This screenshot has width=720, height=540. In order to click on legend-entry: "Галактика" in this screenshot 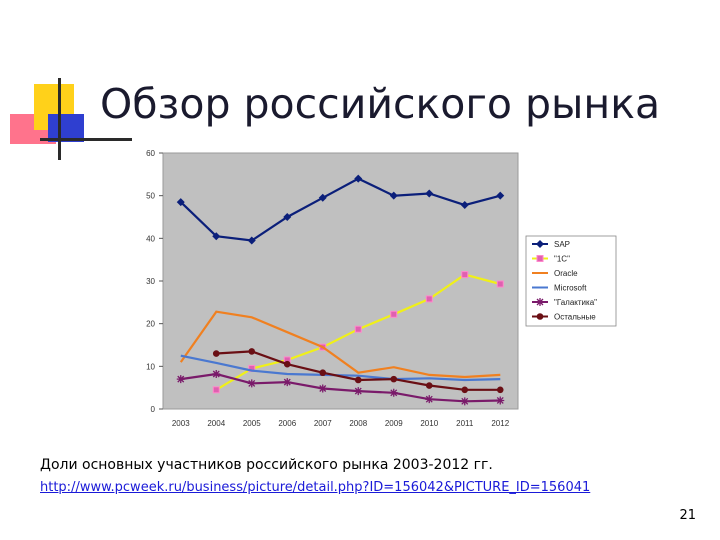, I will do `click(564, 302)`.